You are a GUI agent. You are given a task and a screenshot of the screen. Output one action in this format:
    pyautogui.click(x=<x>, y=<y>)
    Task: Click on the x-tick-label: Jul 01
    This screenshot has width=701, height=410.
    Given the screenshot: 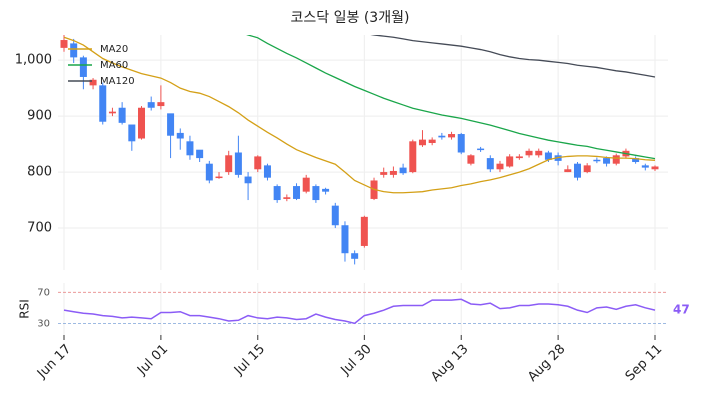 What is the action you would take?
    pyautogui.click(x=152, y=360)
    